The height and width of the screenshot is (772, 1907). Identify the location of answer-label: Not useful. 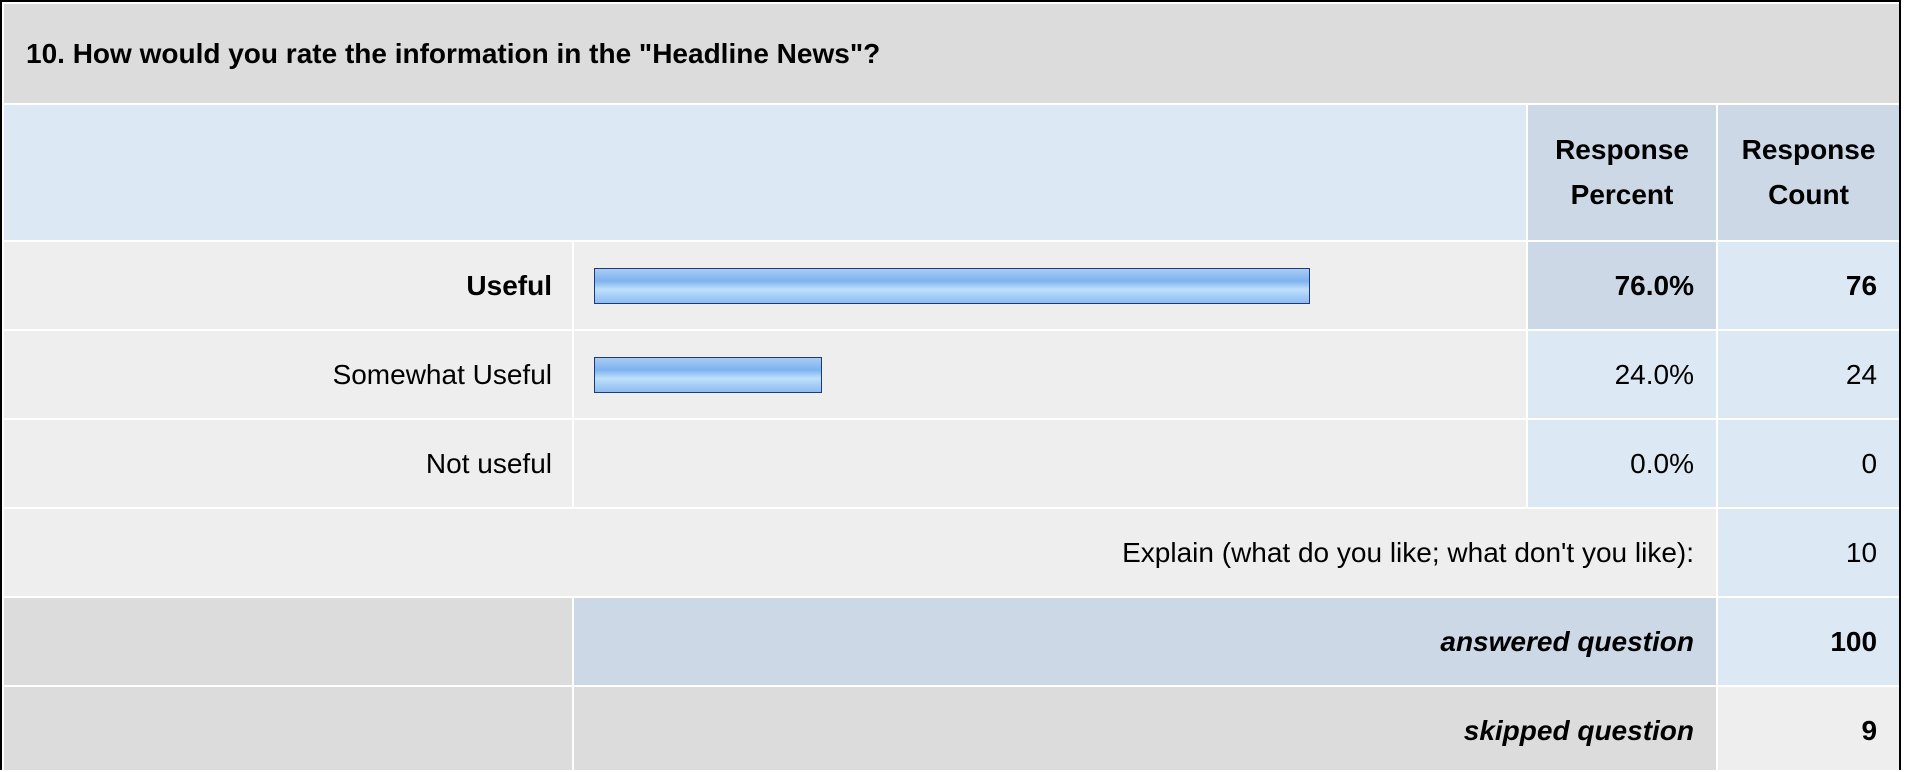
(288, 463).